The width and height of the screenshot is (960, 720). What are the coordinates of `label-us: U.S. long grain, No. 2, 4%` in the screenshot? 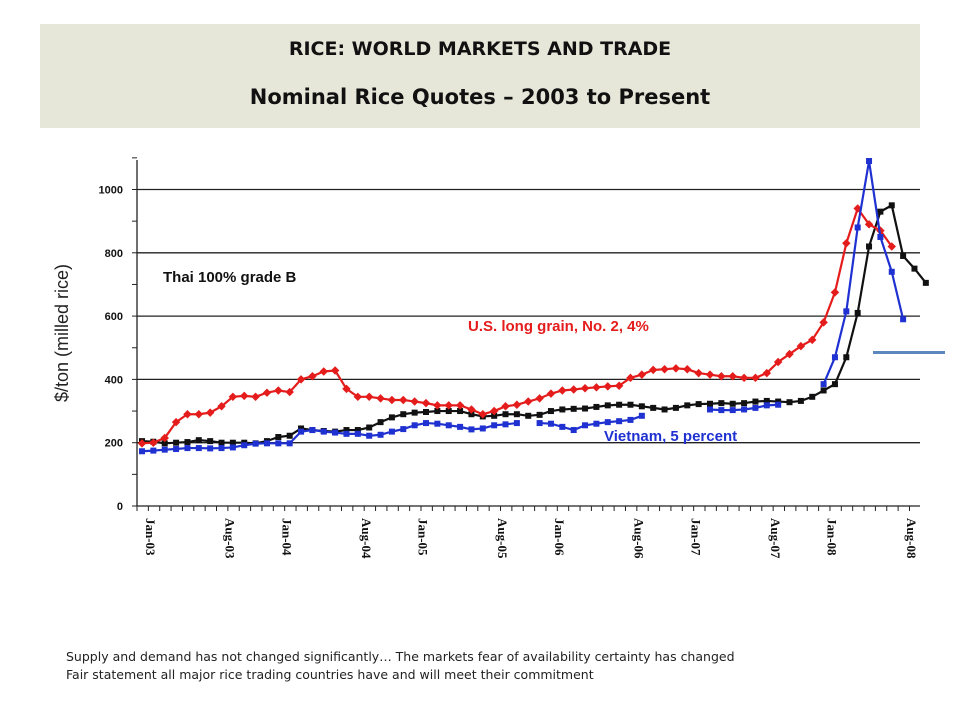 It's located at (558, 326).